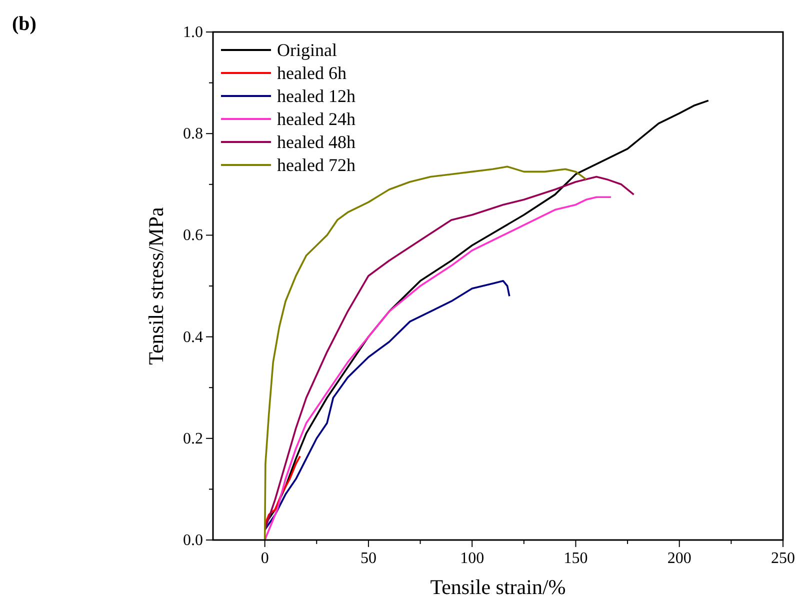  I want to click on x-axis-title: Tensile strain/%, so click(498, 587).